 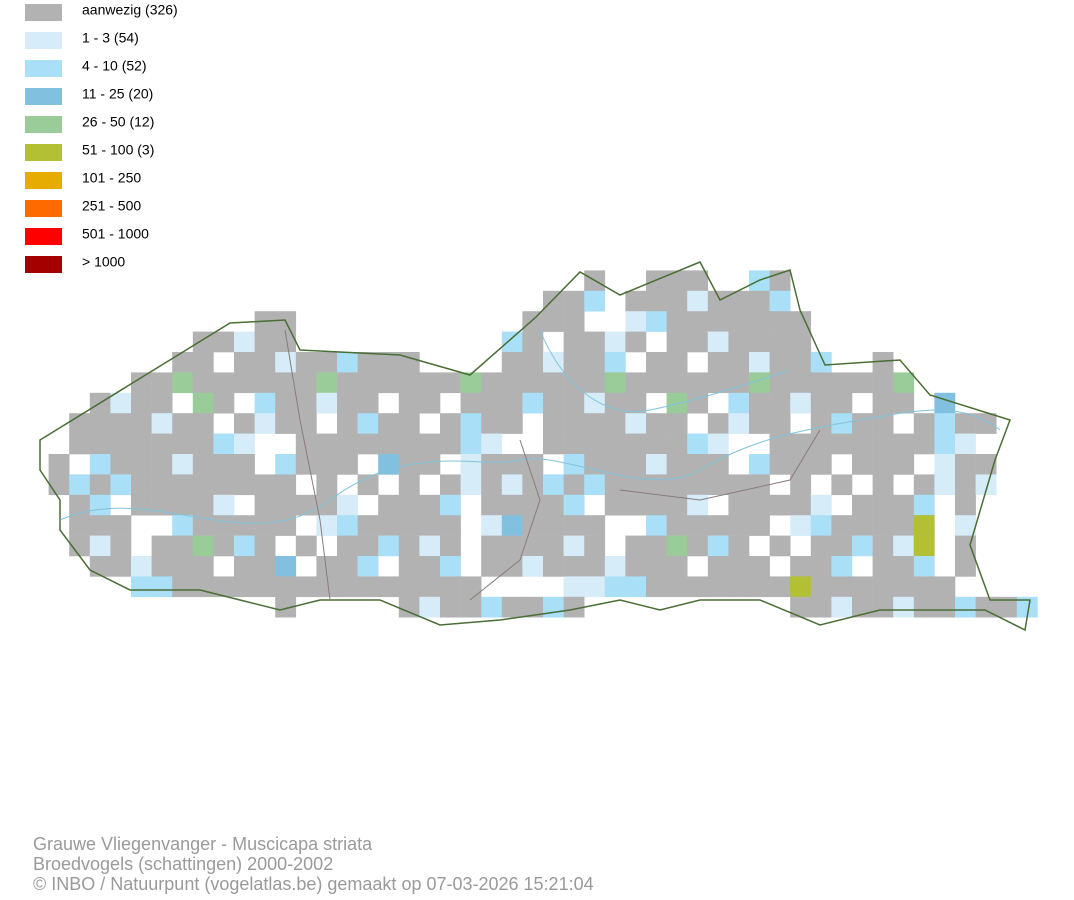 What do you see at coordinates (43, 180) in the screenshot?
I see `legend-swatch` at bounding box center [43, 180].